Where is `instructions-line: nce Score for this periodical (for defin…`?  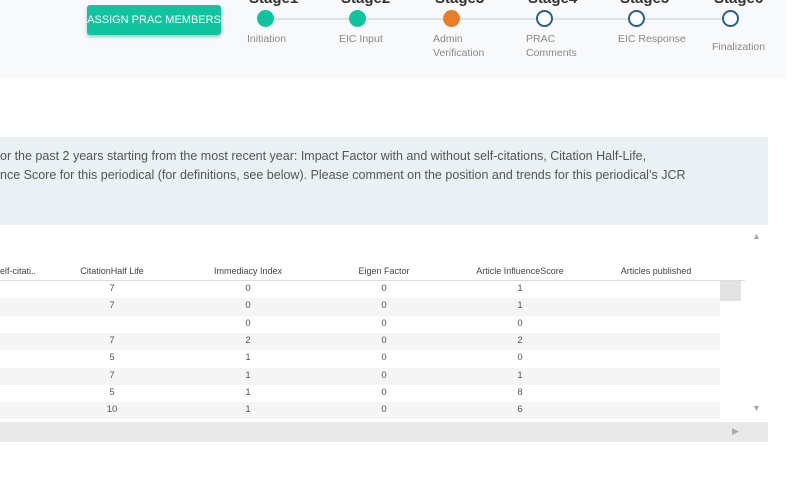 instructions-line: nce Score for this periodical (for defin… is located at coordinates (343, 175).